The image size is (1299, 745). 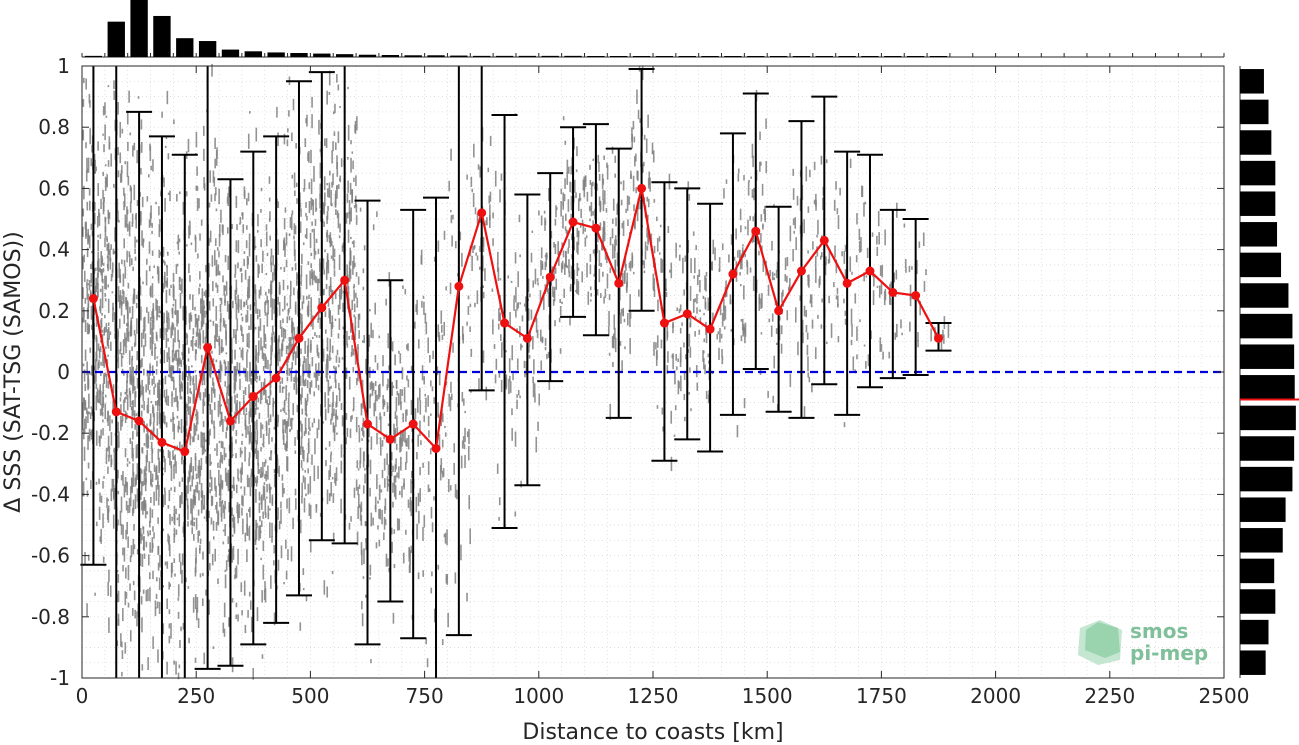 What do you see at coordinates (893, 56) in the screenshot?
I see `top-histogram-bar` at bounding box center [893, 56].